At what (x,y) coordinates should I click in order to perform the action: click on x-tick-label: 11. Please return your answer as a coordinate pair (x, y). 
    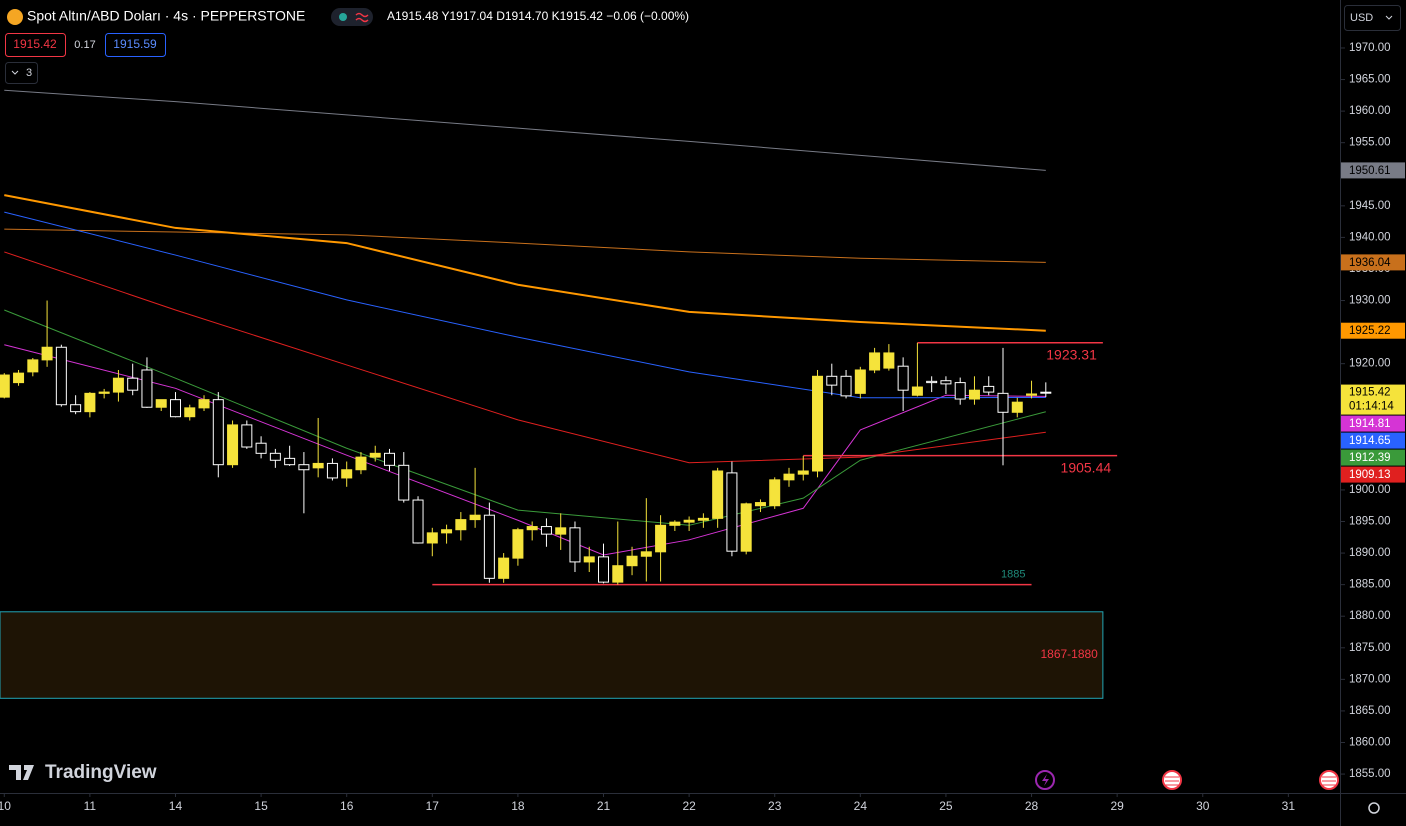
    Looking at the image, I should click on (90, 806).